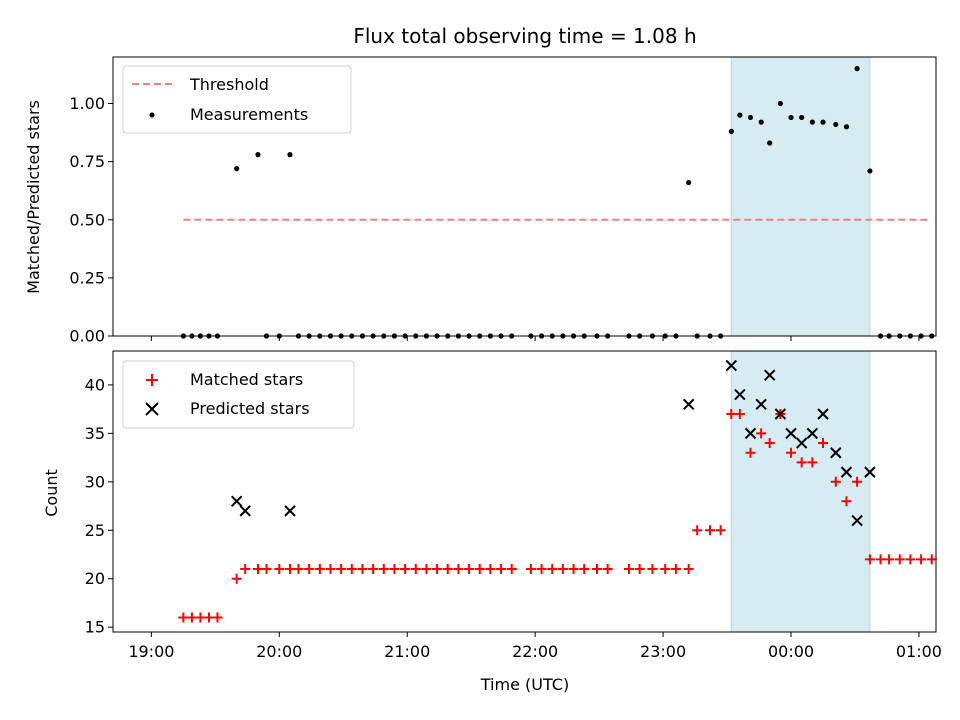  Describe the element at coordinates (95, 578) in the screenshot. I see `bottom-y-tick-label: 20` at that location.